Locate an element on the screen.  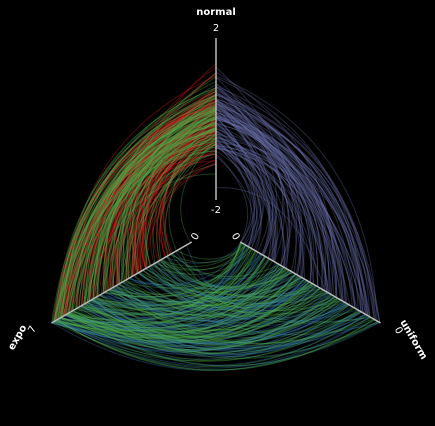
tick-uniform-max: 0 is located at coordinates (398, 330).